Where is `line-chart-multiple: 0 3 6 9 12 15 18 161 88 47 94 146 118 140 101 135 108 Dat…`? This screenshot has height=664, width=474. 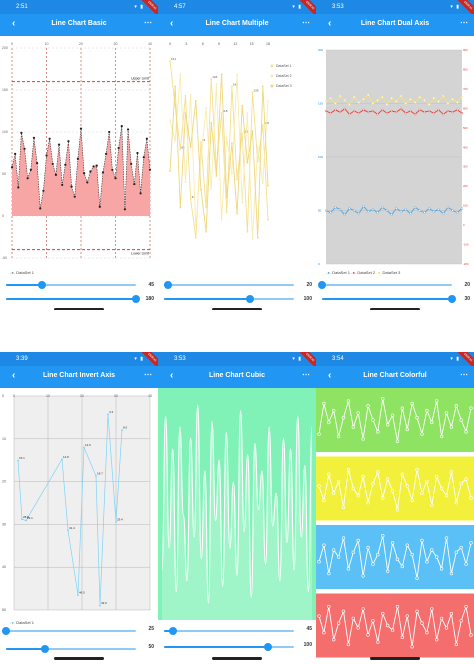 line-chart-multiple: 0 3 6 9 12 15 18 161 88 47 94 146 118 140 101 135 108 Dat… is located at coordinates (237, 152).